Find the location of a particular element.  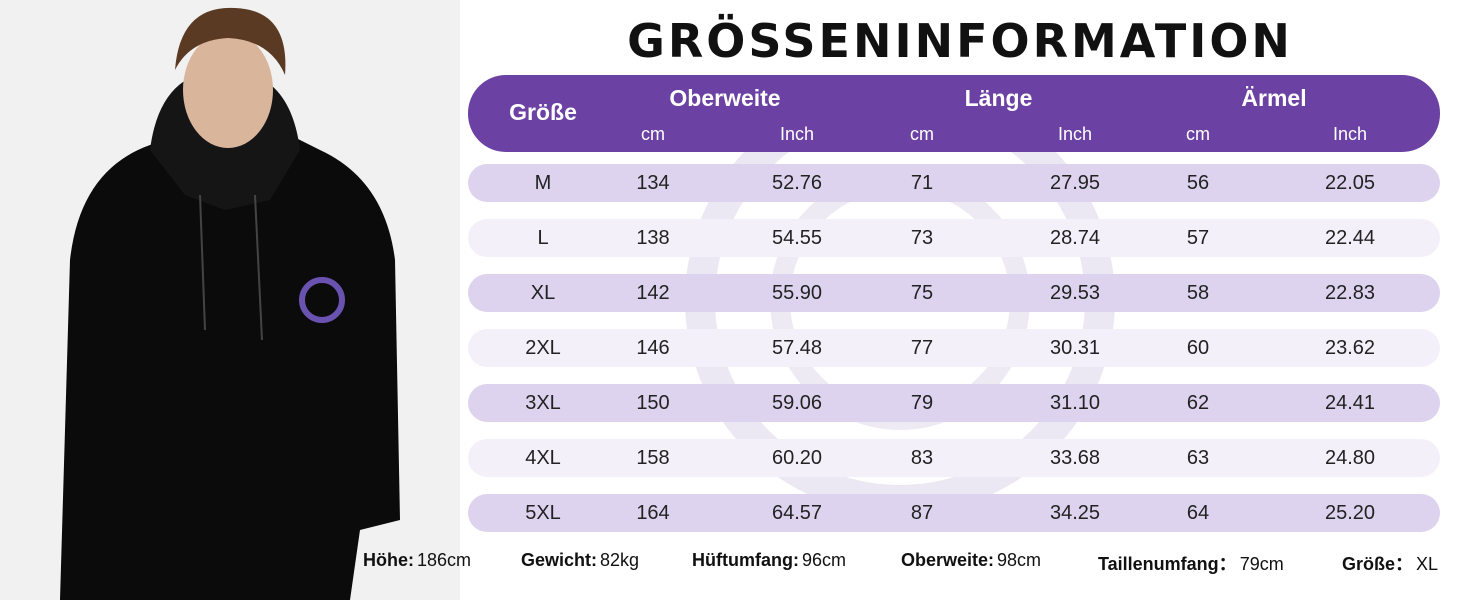

info-value: 79cm is located at coordinates (1261, 564).